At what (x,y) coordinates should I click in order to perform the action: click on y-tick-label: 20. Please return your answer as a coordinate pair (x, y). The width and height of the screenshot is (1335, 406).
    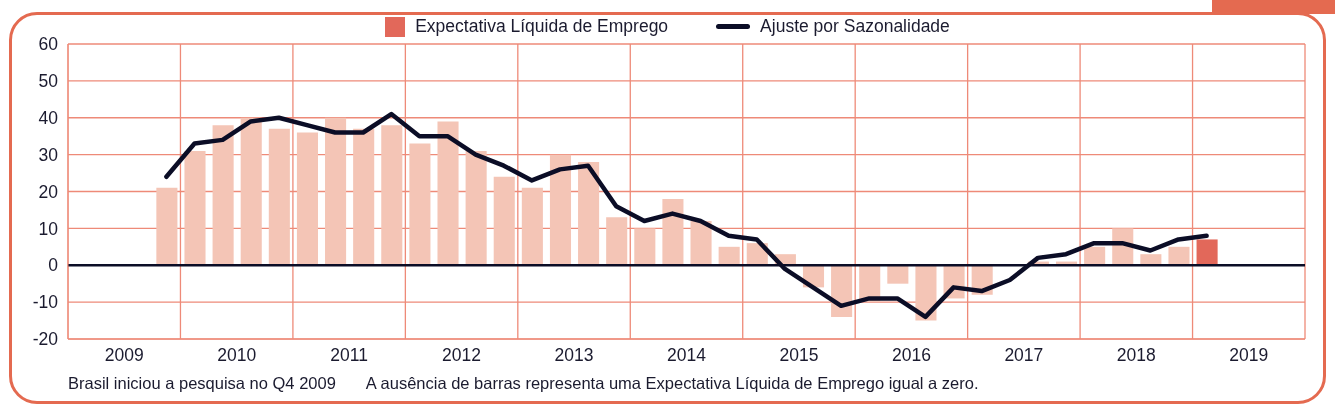
    Looking at the image, I should click on (48, 191).